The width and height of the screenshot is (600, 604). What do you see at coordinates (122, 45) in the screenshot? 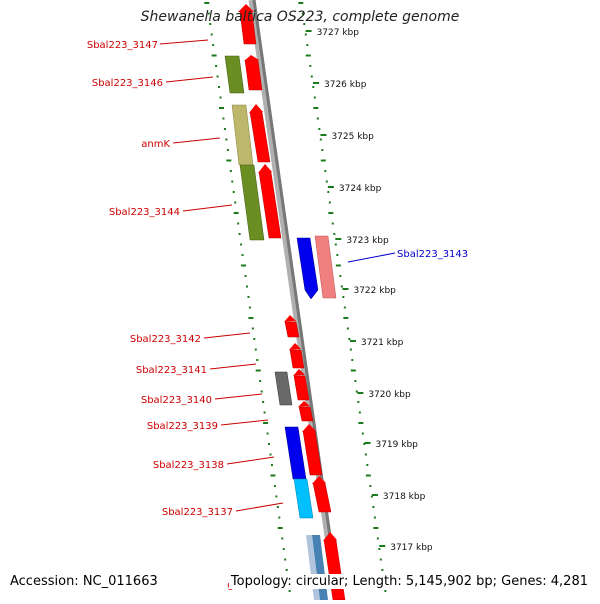
I see `gene-label: Sbal223_3147` at bounding box center [122, 45].